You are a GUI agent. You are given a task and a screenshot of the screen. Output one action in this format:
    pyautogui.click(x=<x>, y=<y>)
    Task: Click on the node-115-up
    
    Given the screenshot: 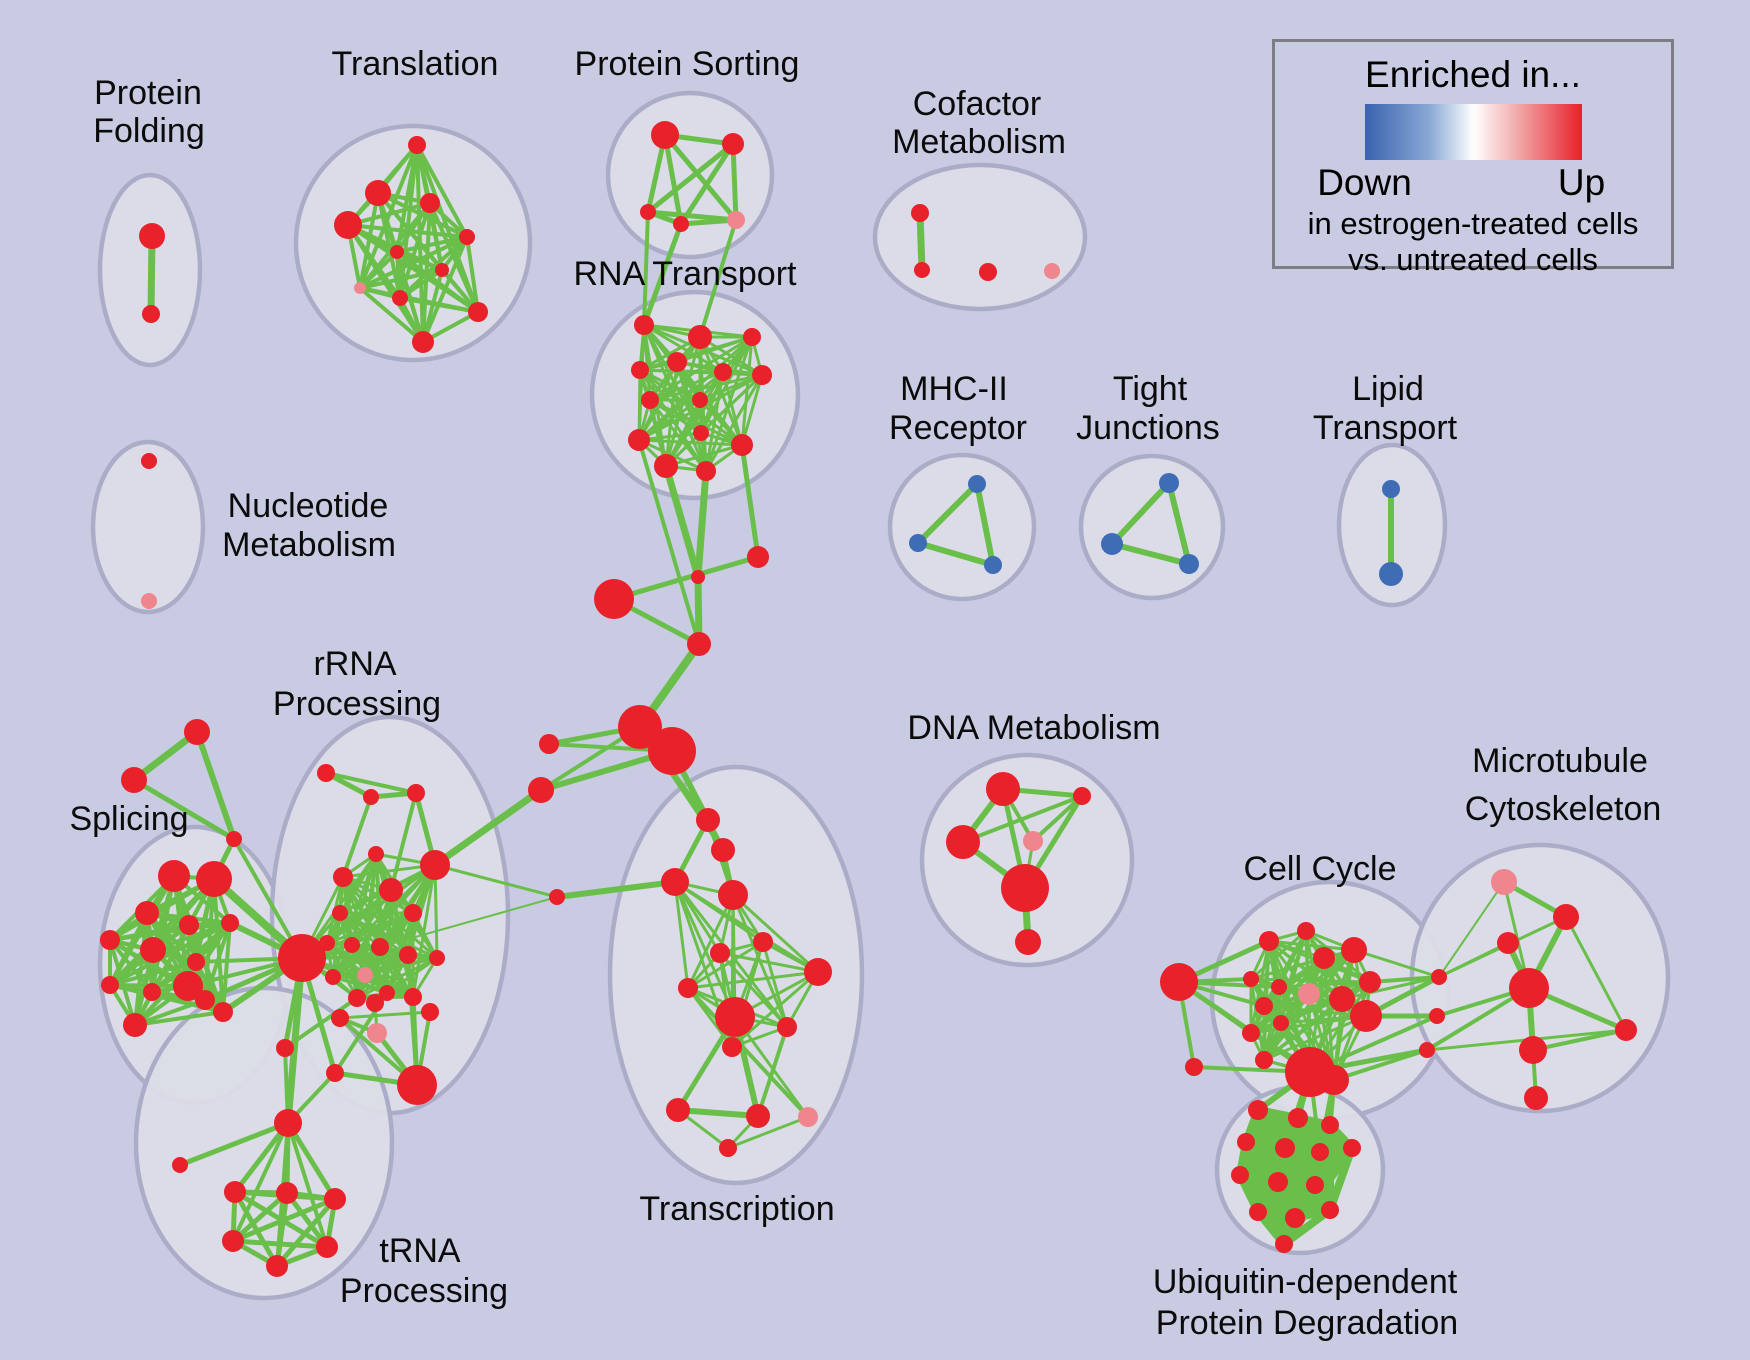 What is the action you would take?
    pyautogui.click(x=735, y=1017)
    